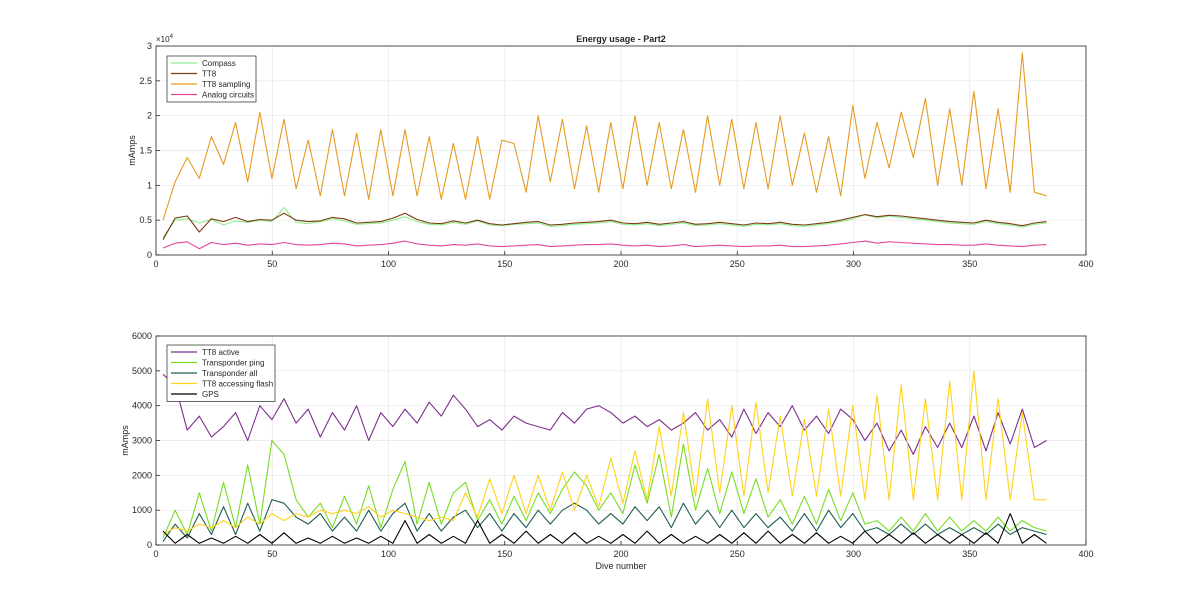 The width and height of the screenshot is (1200, 611). I want to click on bottom-y-axis-label: mAmps, so click(125, 440).